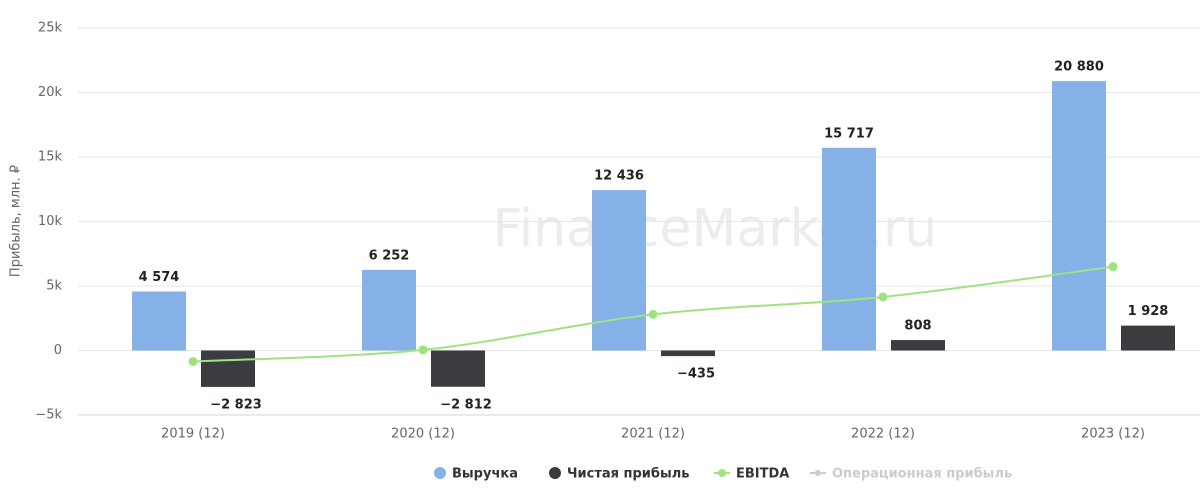  What do you see at coordinates (193, 434) in the screenshot?
I see `x-tick-label: 2019 (12)` at bounding box center [193, 434].